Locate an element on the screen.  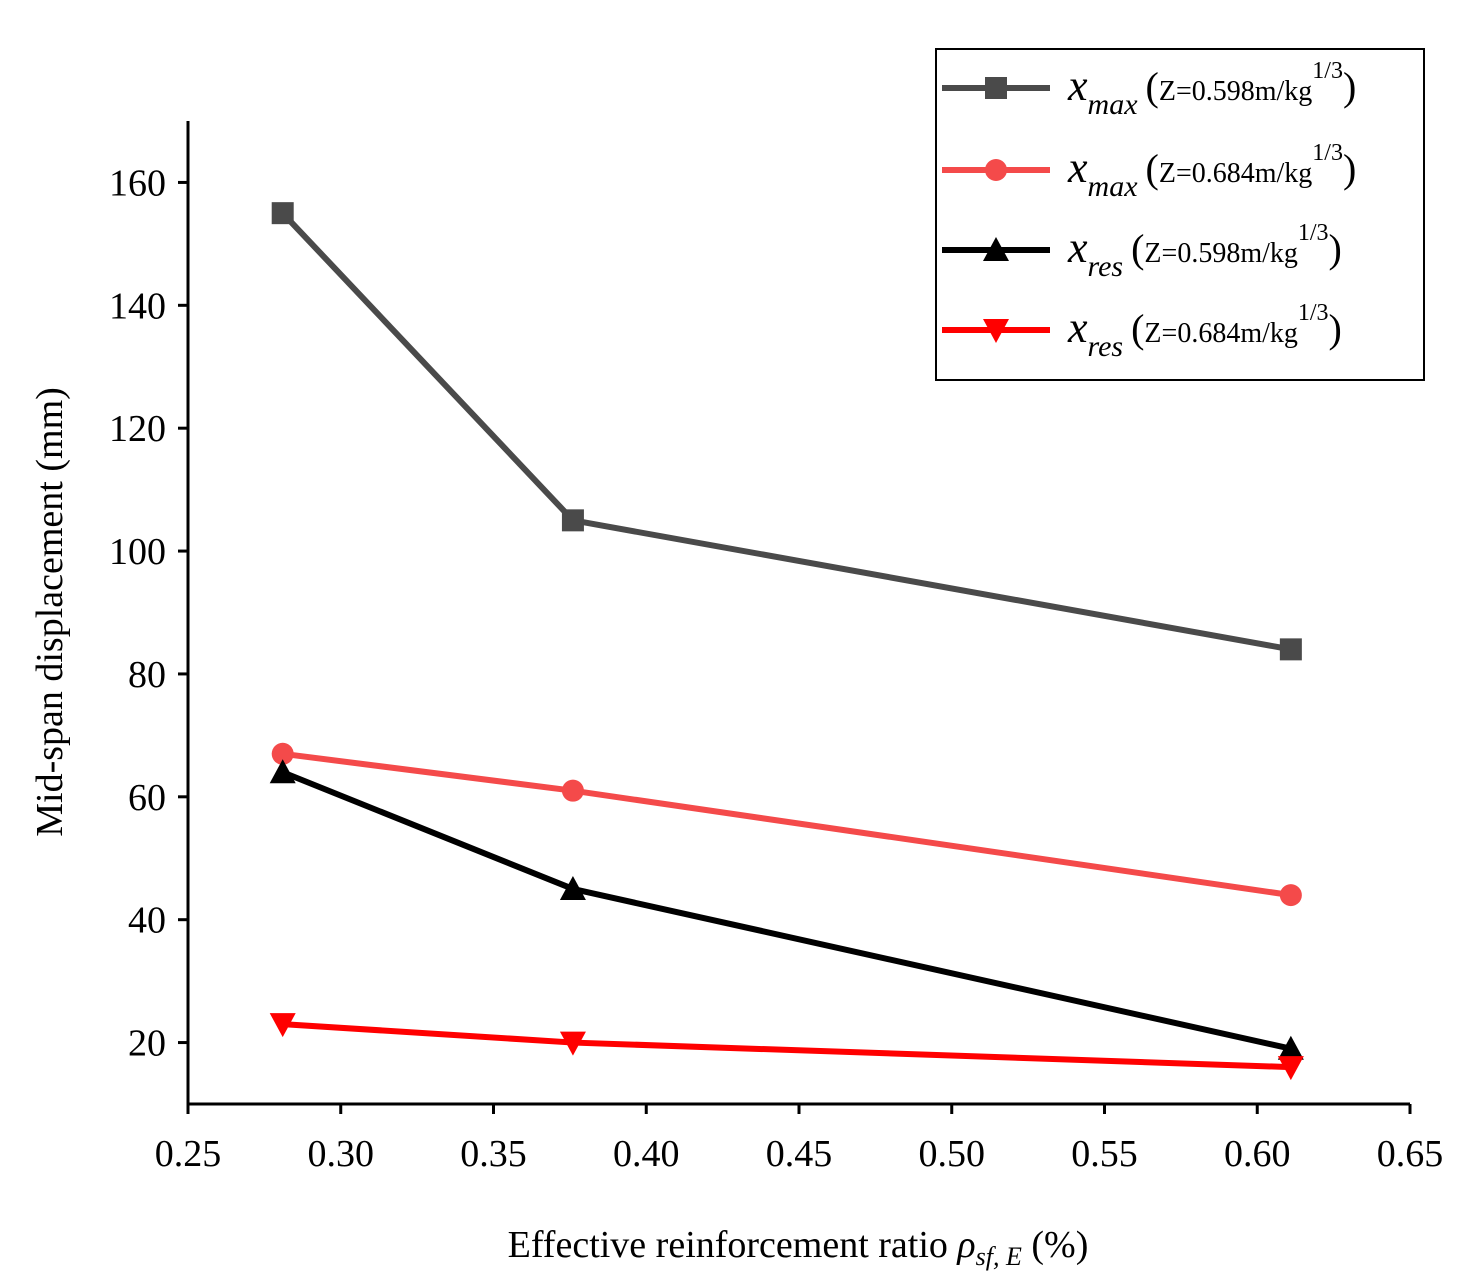
x-tick-label: 0.65 is located at coordinates (1410, 1154).